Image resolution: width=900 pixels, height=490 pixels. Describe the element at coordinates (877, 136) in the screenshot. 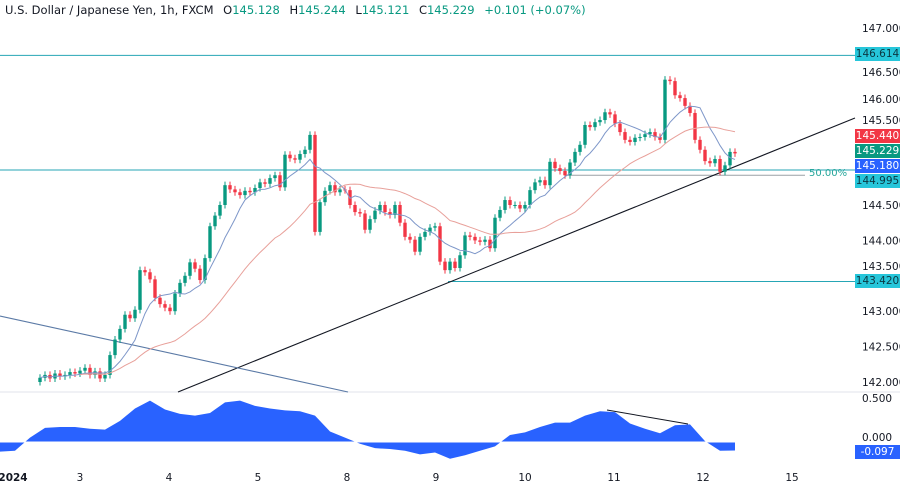

I see `ma-slow-tag: 145.440` at that location.